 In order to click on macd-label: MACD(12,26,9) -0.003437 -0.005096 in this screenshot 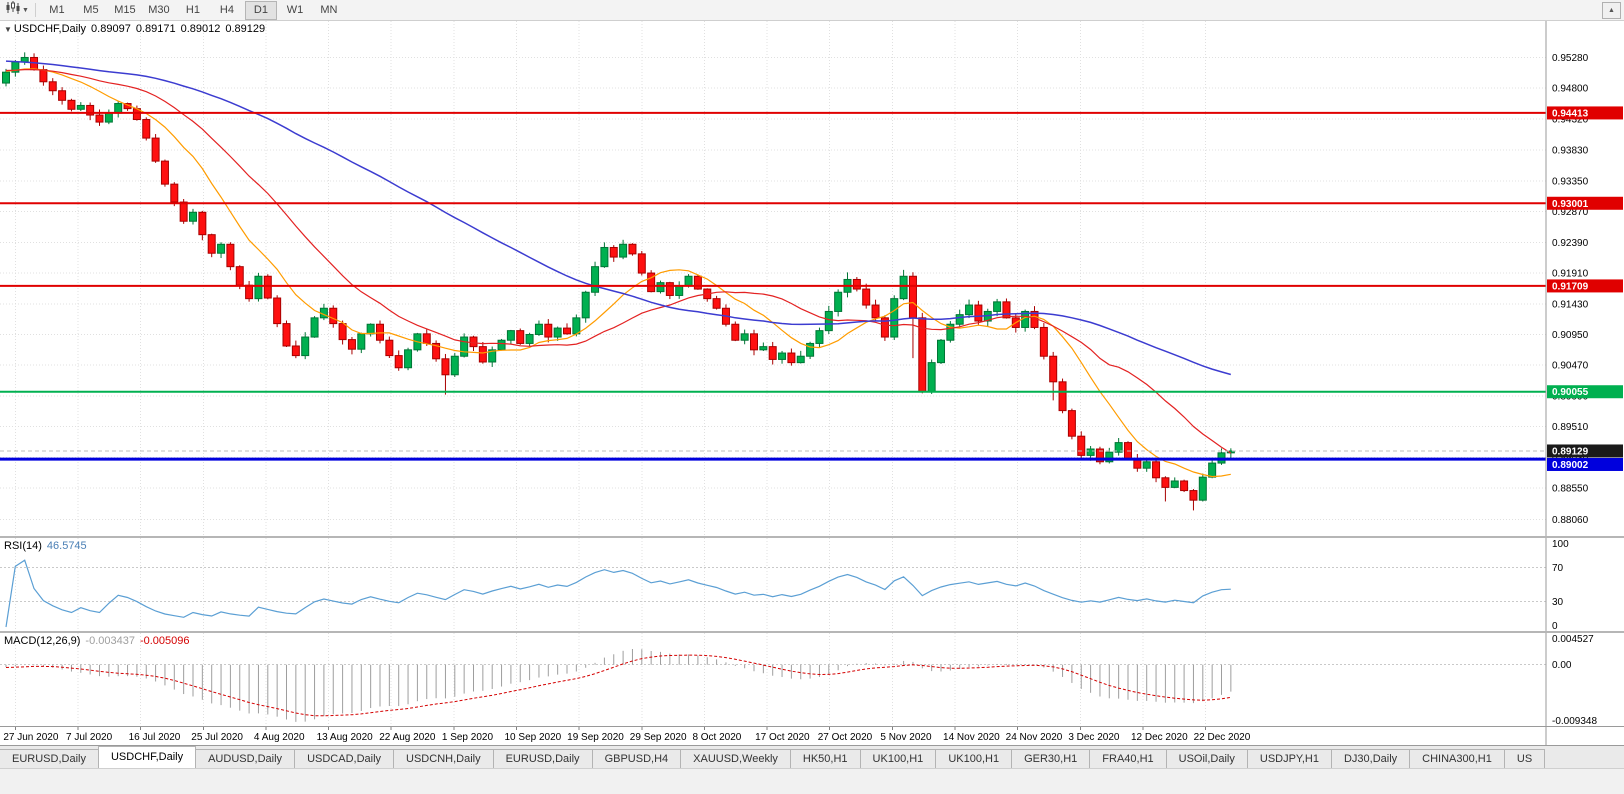, I will do `click(99, 641)`.